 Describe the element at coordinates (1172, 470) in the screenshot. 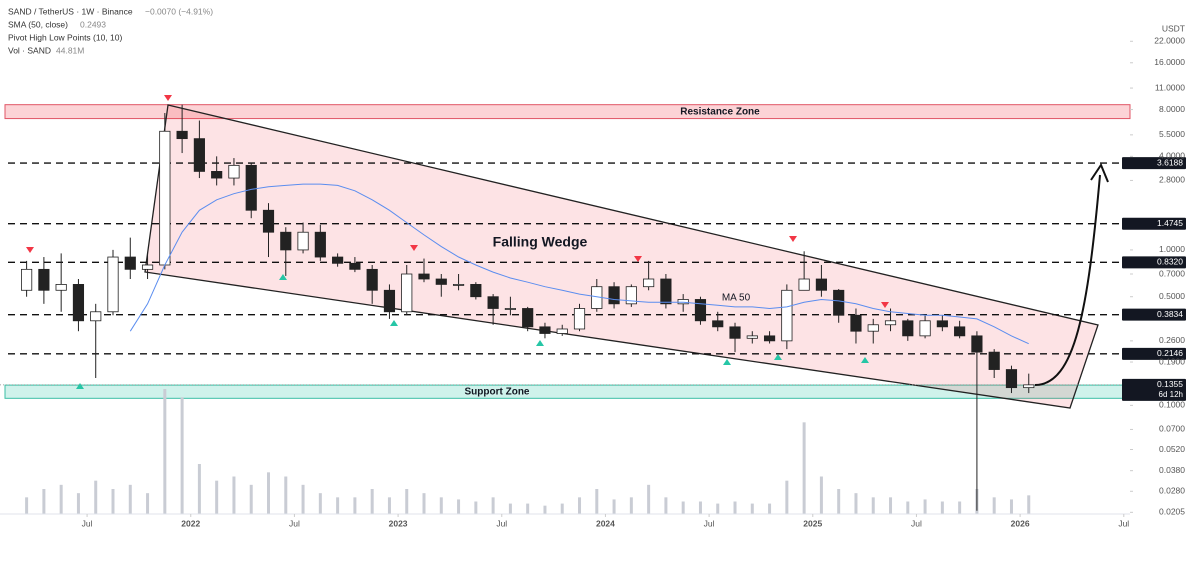

I see `y-tick-label: 0.0380` at that location.